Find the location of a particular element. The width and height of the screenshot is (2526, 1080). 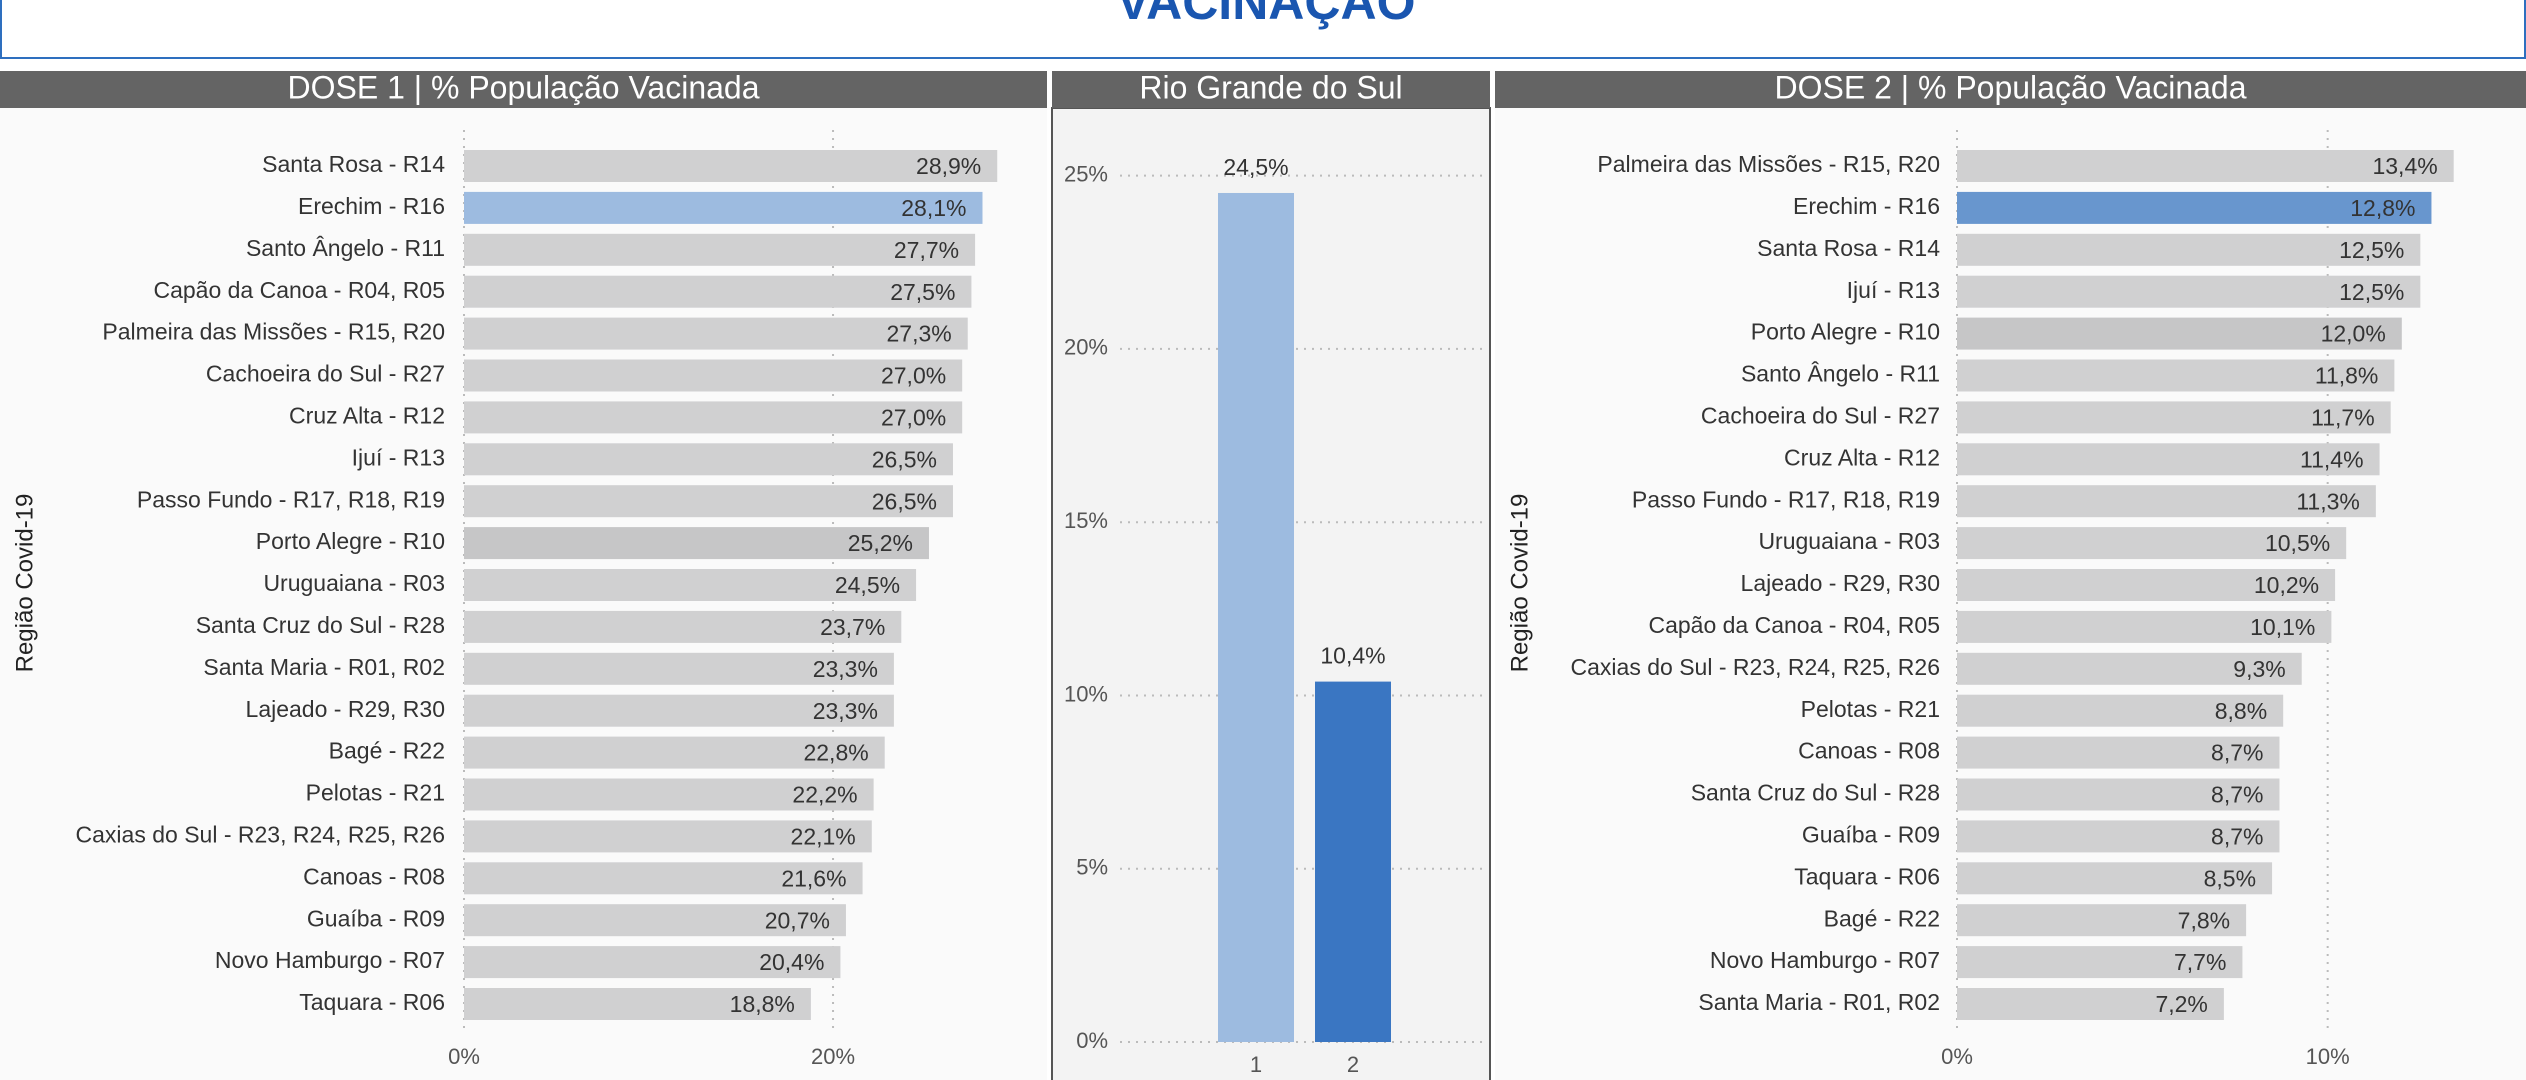

value-label: 11,3% is located at coordinates (2328, 501).